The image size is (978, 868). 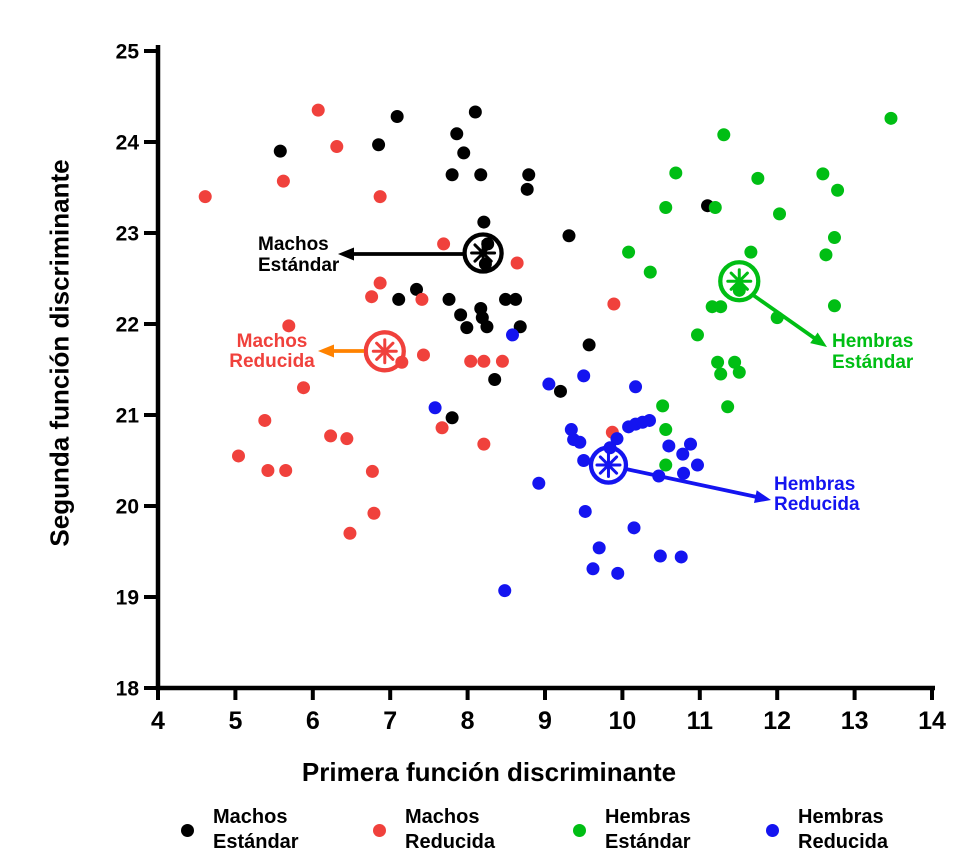 What do you see at coordinates (187, 830) in the screenshot?
I see `legend-swatch-machos-estandar-icon` at bounding box center [187, 830].